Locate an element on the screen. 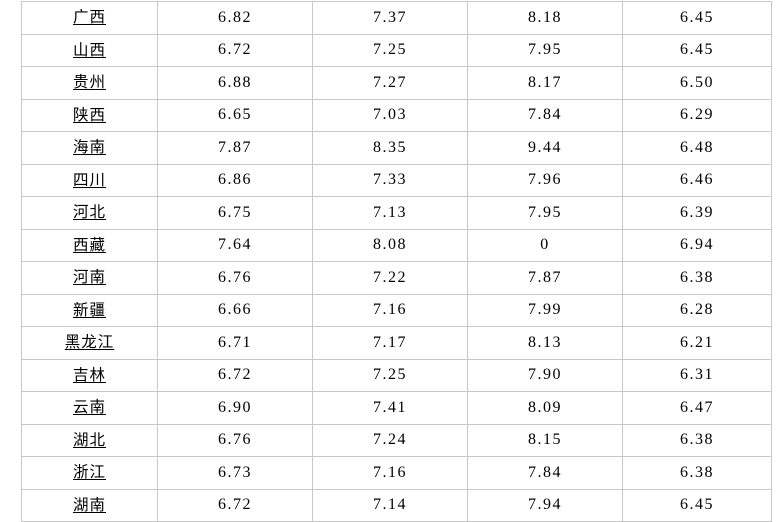 This screenshot has width=780, height=522. region-link: 西藏 is located at coordinates (89, 245).